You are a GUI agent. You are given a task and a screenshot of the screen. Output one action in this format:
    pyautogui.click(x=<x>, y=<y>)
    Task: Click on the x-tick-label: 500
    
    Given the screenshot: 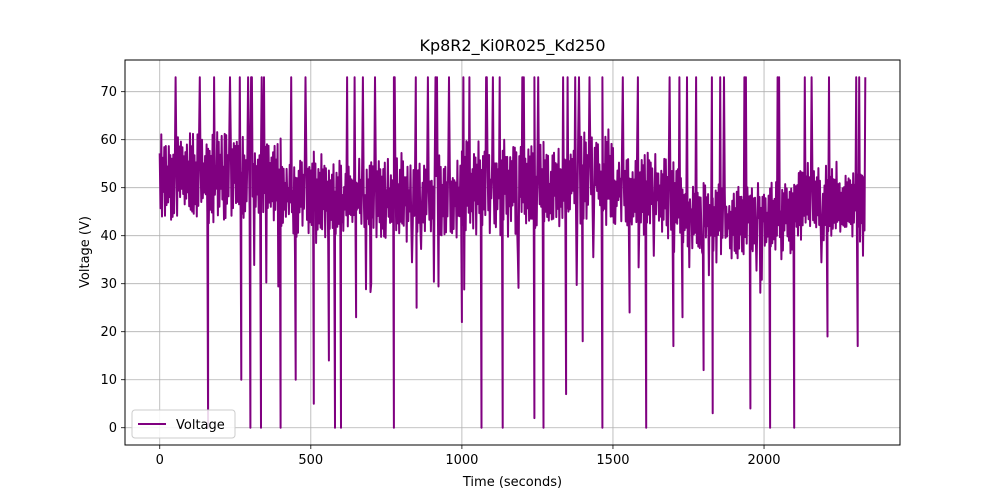 What is the action you would take?
    pyautogui.click(x=310, y=460)
    